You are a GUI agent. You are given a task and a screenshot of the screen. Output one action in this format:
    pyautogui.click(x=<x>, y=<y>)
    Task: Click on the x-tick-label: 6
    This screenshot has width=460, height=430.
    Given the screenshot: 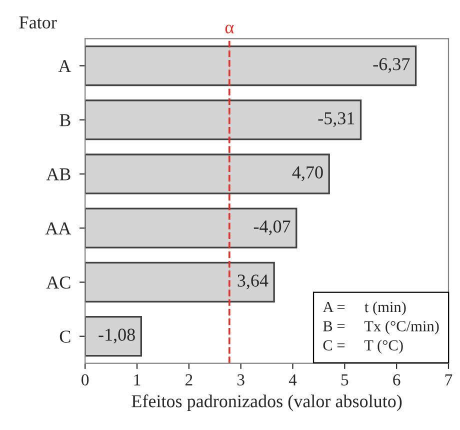 What is the action you would take?
    pyautogui.click(x=396, y=380)
    